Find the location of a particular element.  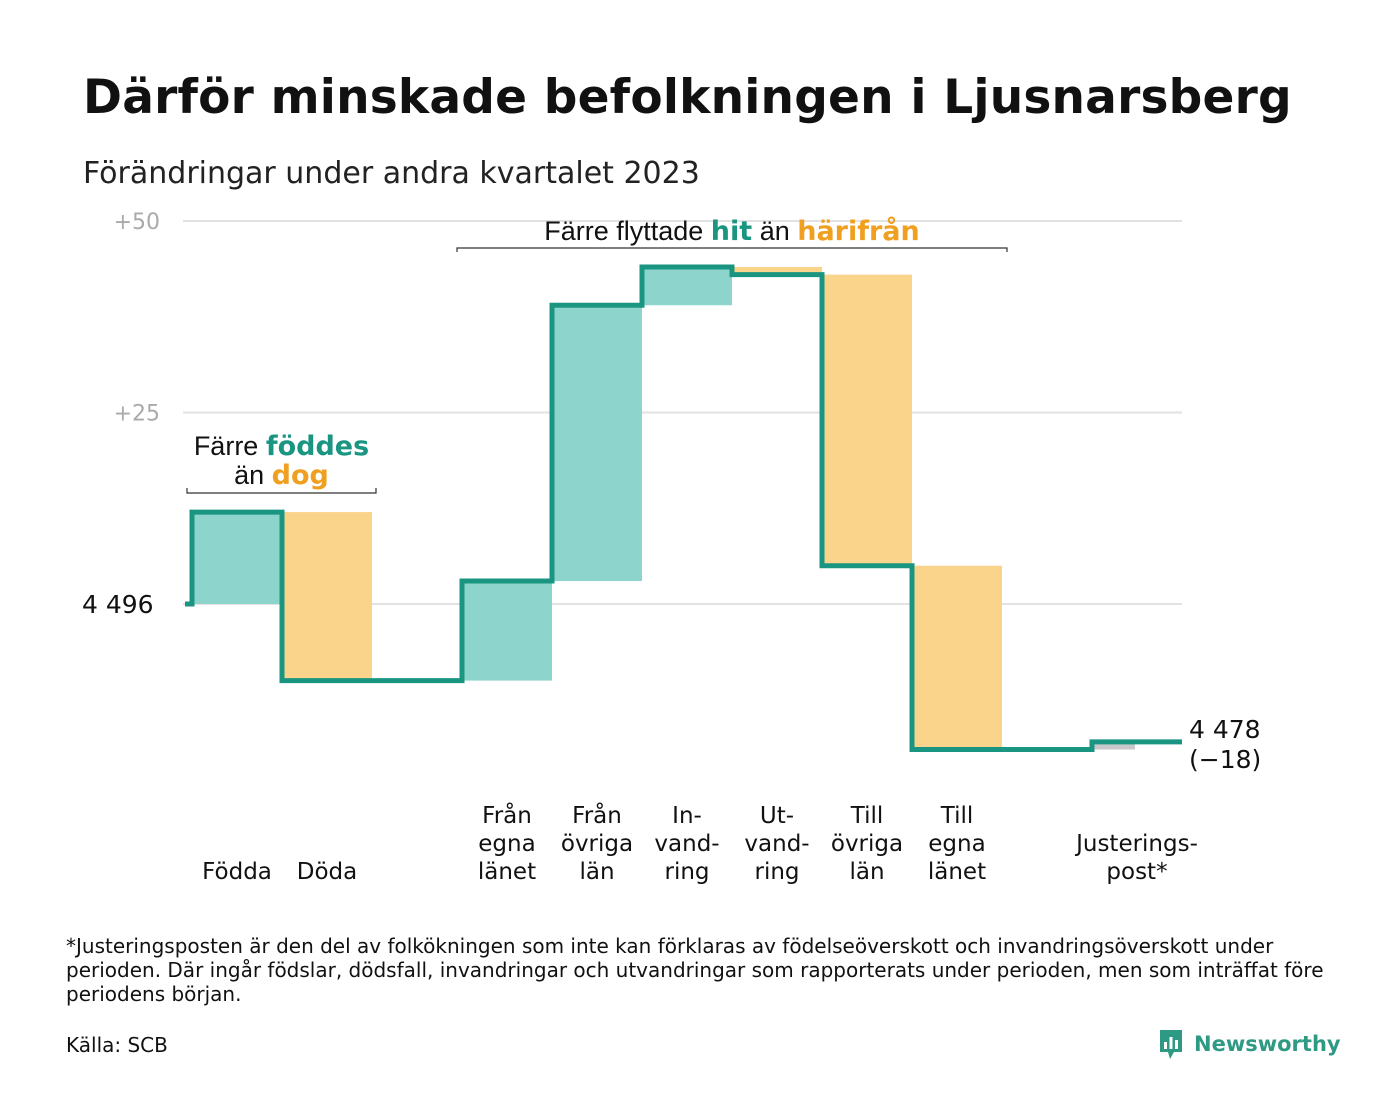

annotation-highlight-out: härifrån is located at coordinates (858, 231).